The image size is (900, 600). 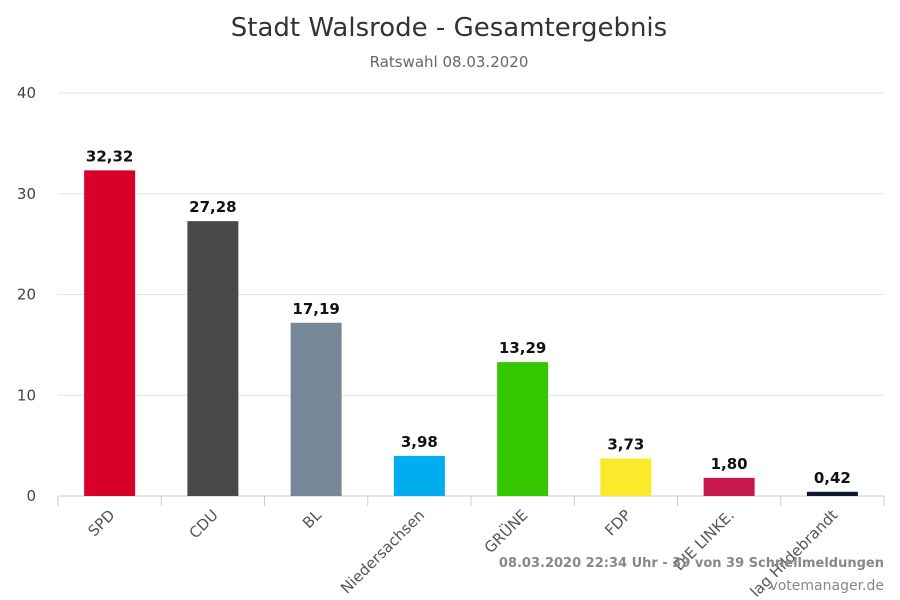 What do you see at coordinates (26, 194) in the screenshot?
I see `y-tick-label: 30` at bounding box center [26, 194].